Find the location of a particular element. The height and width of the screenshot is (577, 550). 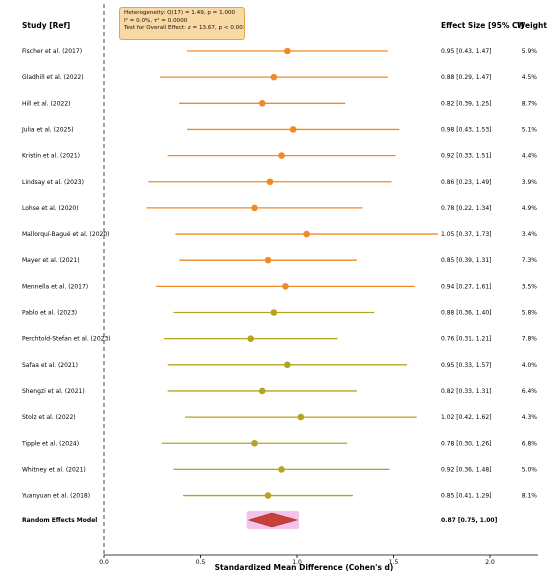

weight-text: 5.9% is located at coordinates (530, 51).